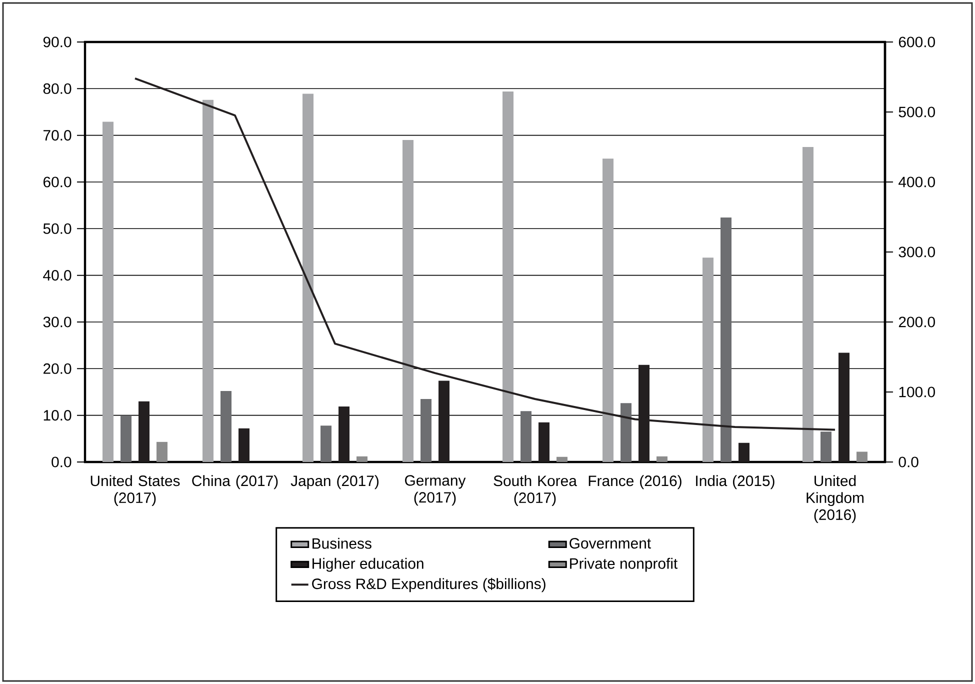 This screenshot has height=684, width=975. What do you see at coordinates (58, 135) in the screenshot?
I see `y-tick-label: 70.0` at bounding box center [58, 135].